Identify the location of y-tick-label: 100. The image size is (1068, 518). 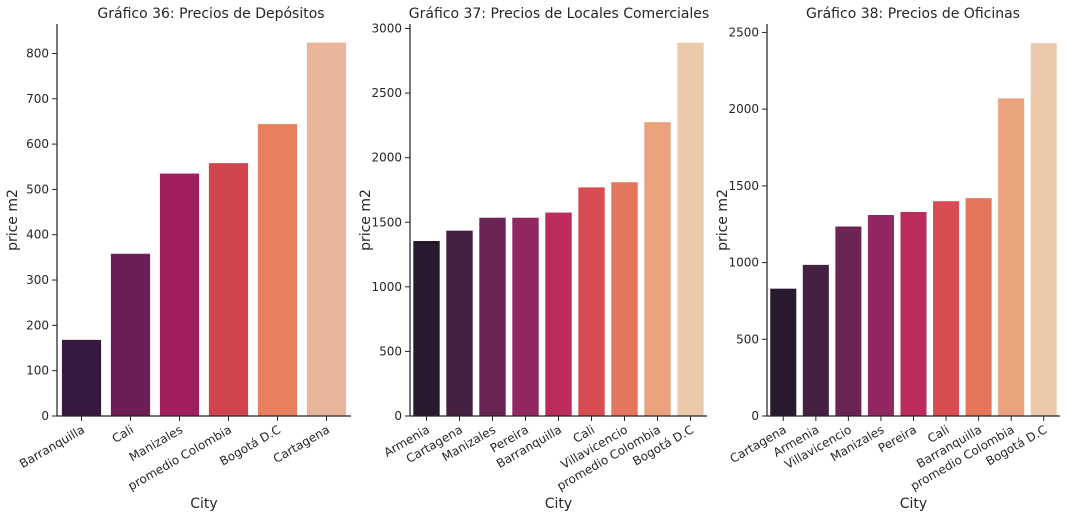
(37, 371).